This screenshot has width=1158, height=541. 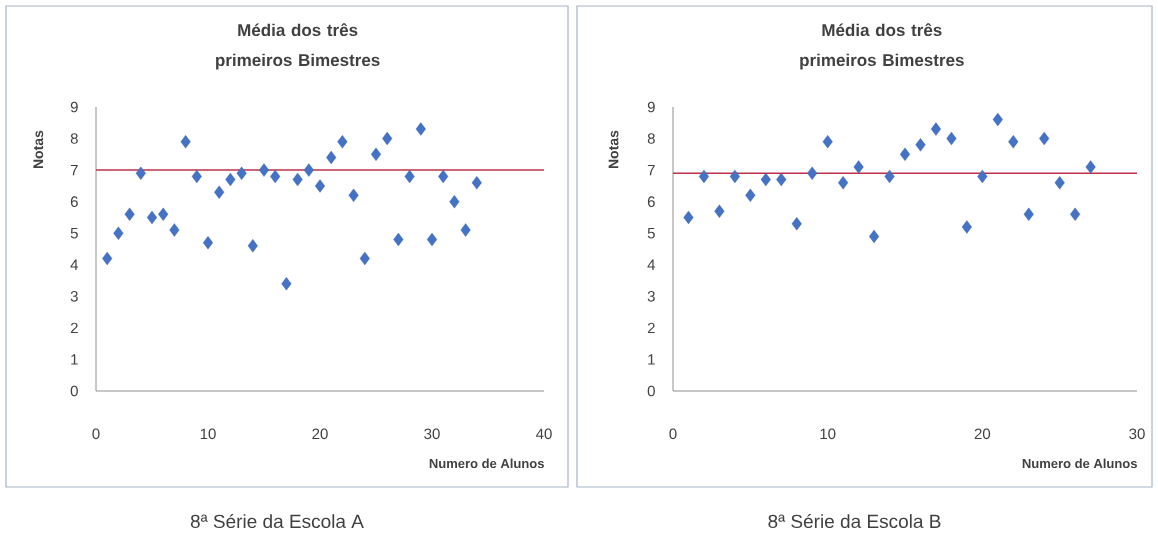 I want to click on text: 8ª Série da Escola A, so click(x=277, y=521).